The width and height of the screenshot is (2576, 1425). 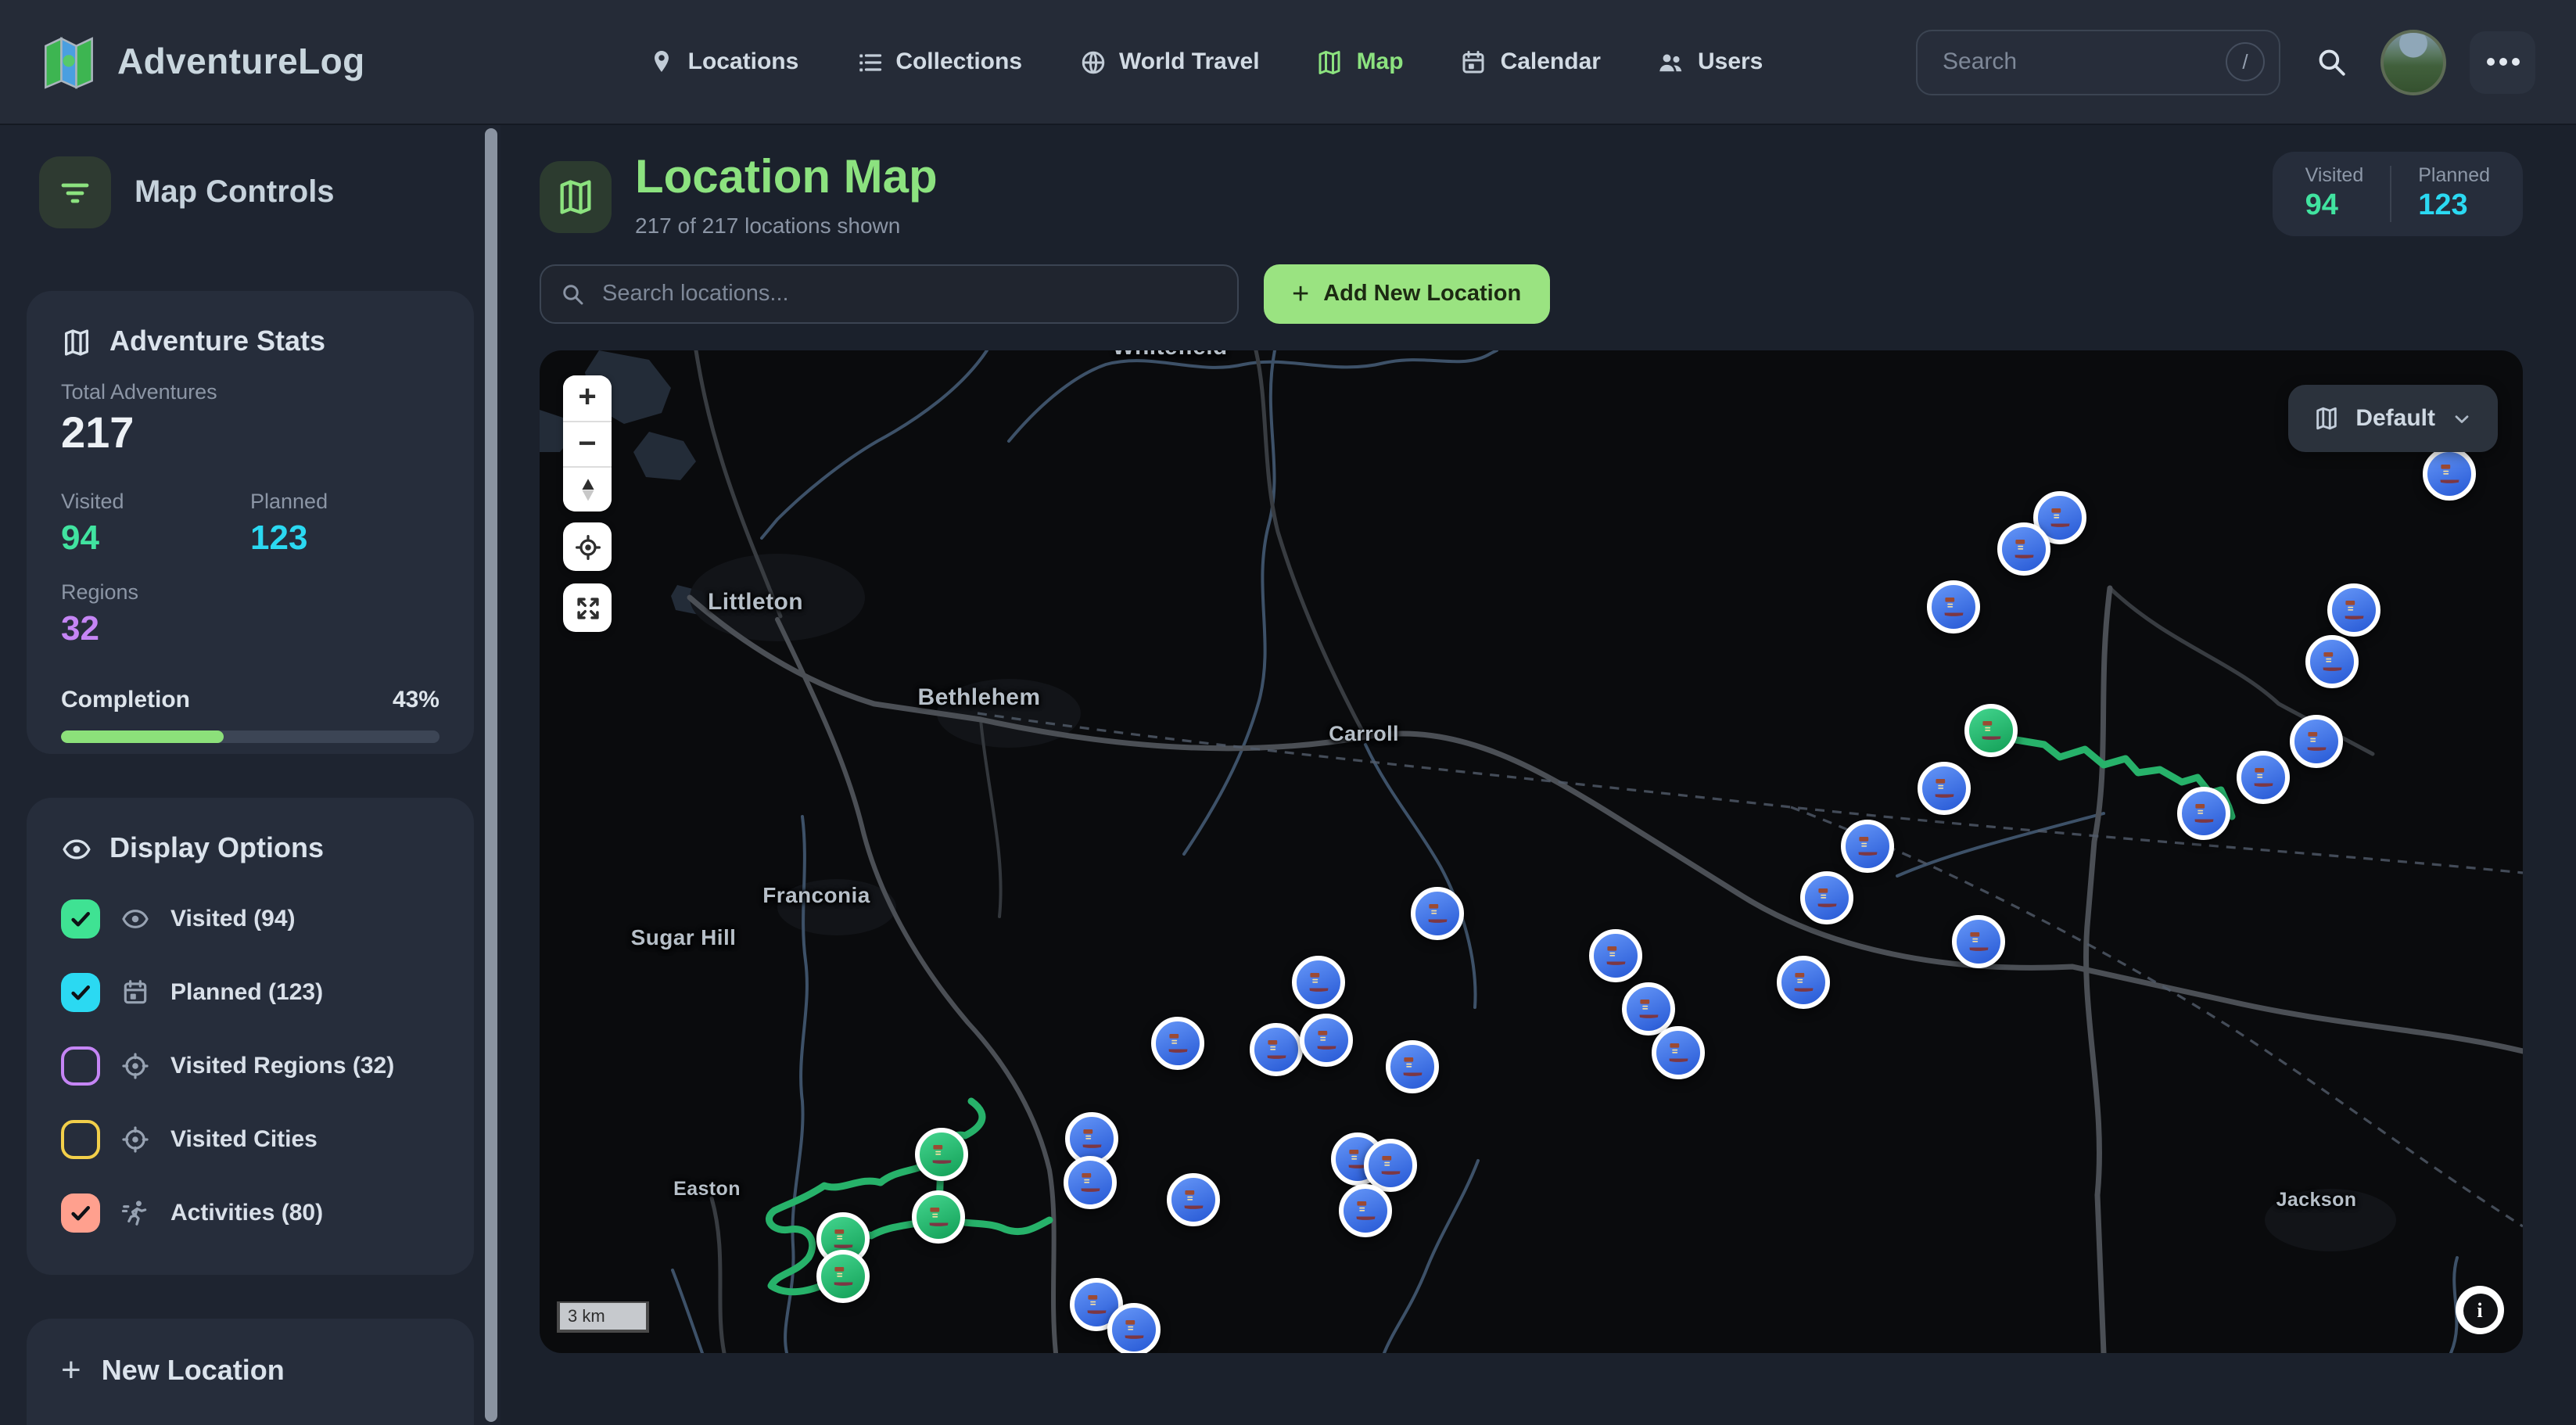 What do you see at coordinates (1380, 61) in the screenshot?
I see `nav-item-label: Map` at bounding box center [1380, 61].